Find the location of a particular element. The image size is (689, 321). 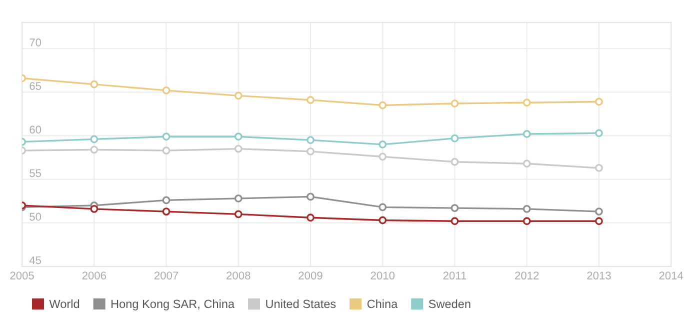

y-tick-label: 60 is located at coordinates (36, 130).